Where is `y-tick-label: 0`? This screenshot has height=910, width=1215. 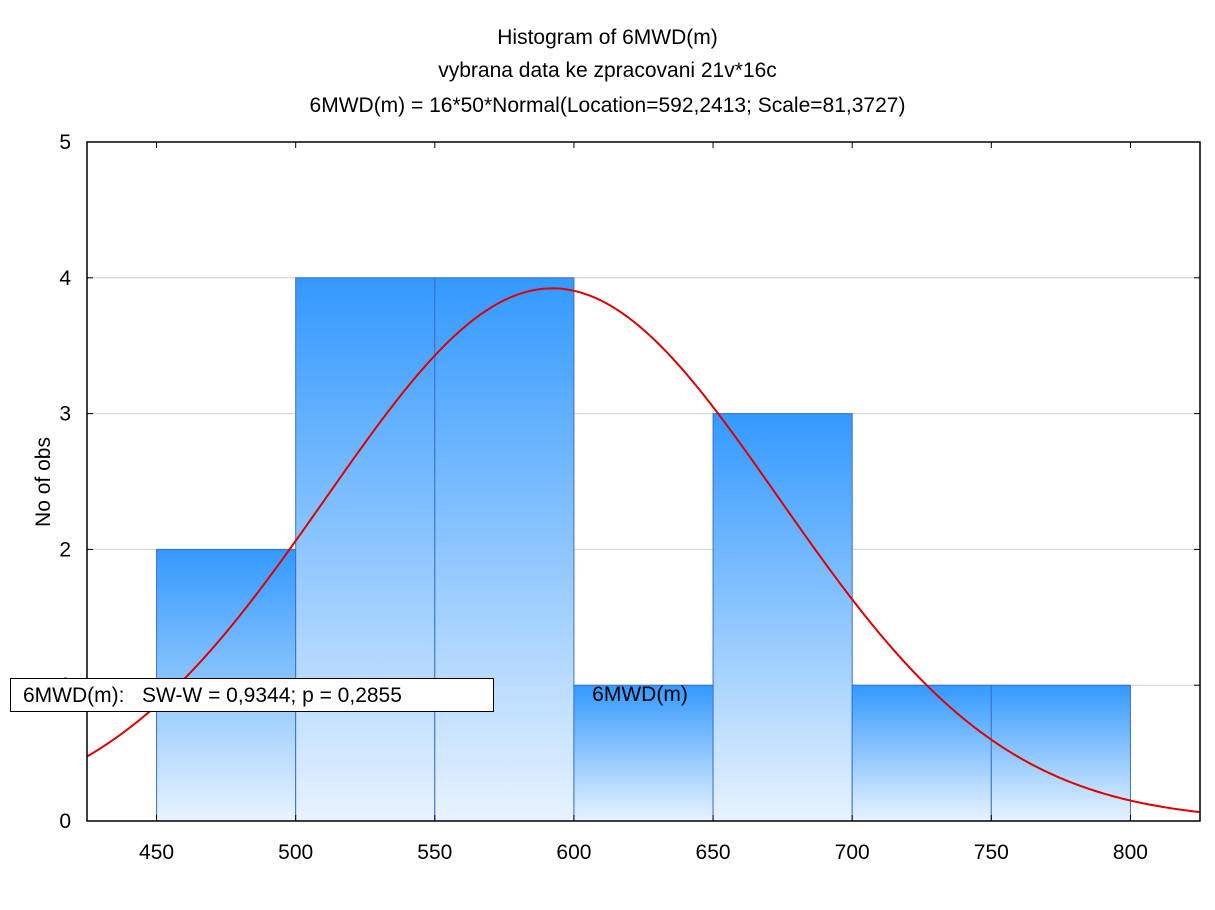
y-tick-label: 0 is located at coordinates (65, 821).